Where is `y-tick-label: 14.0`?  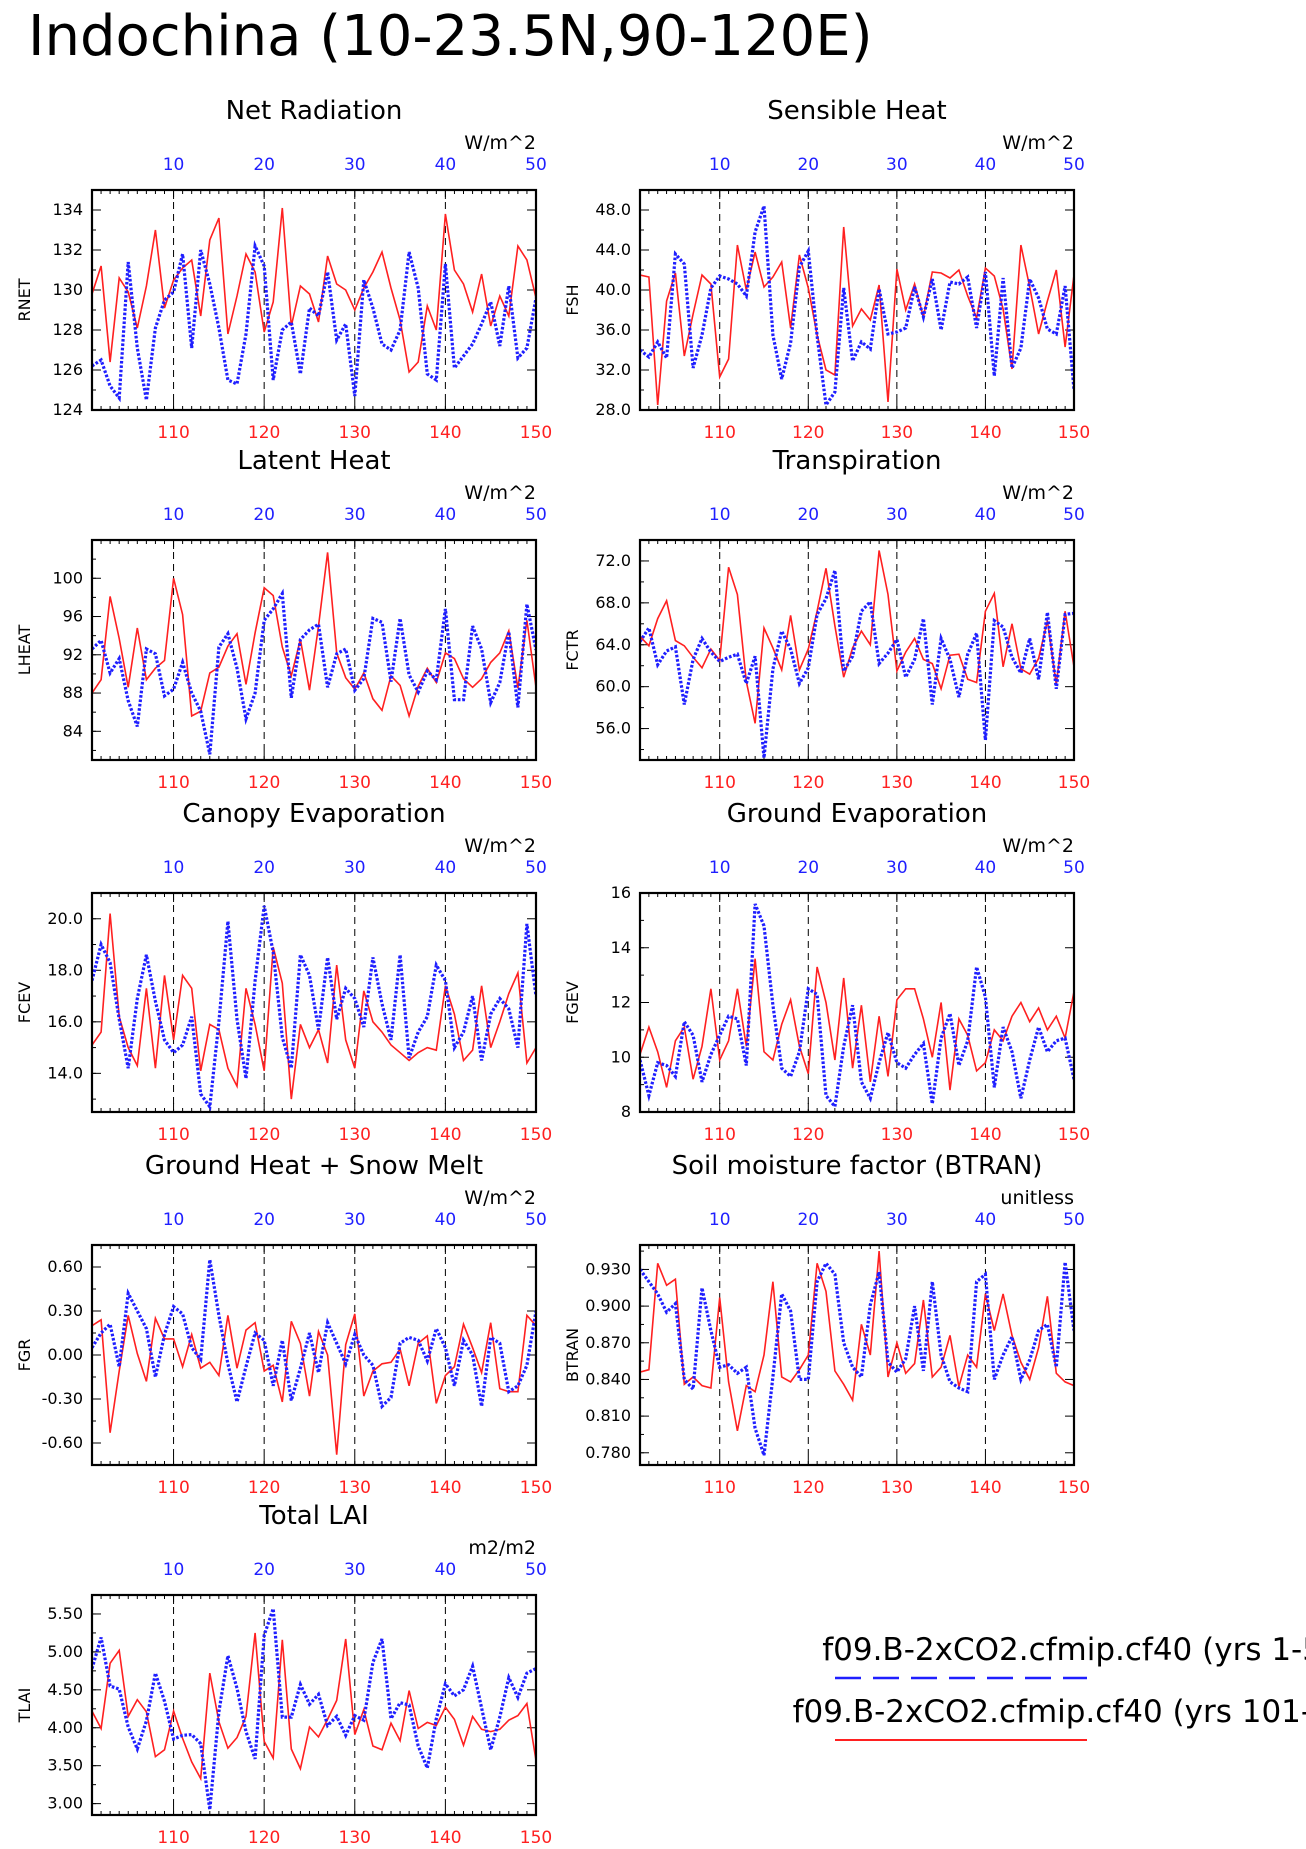
y-tick-label: 14.0 is located at coordinates (65, 1072).